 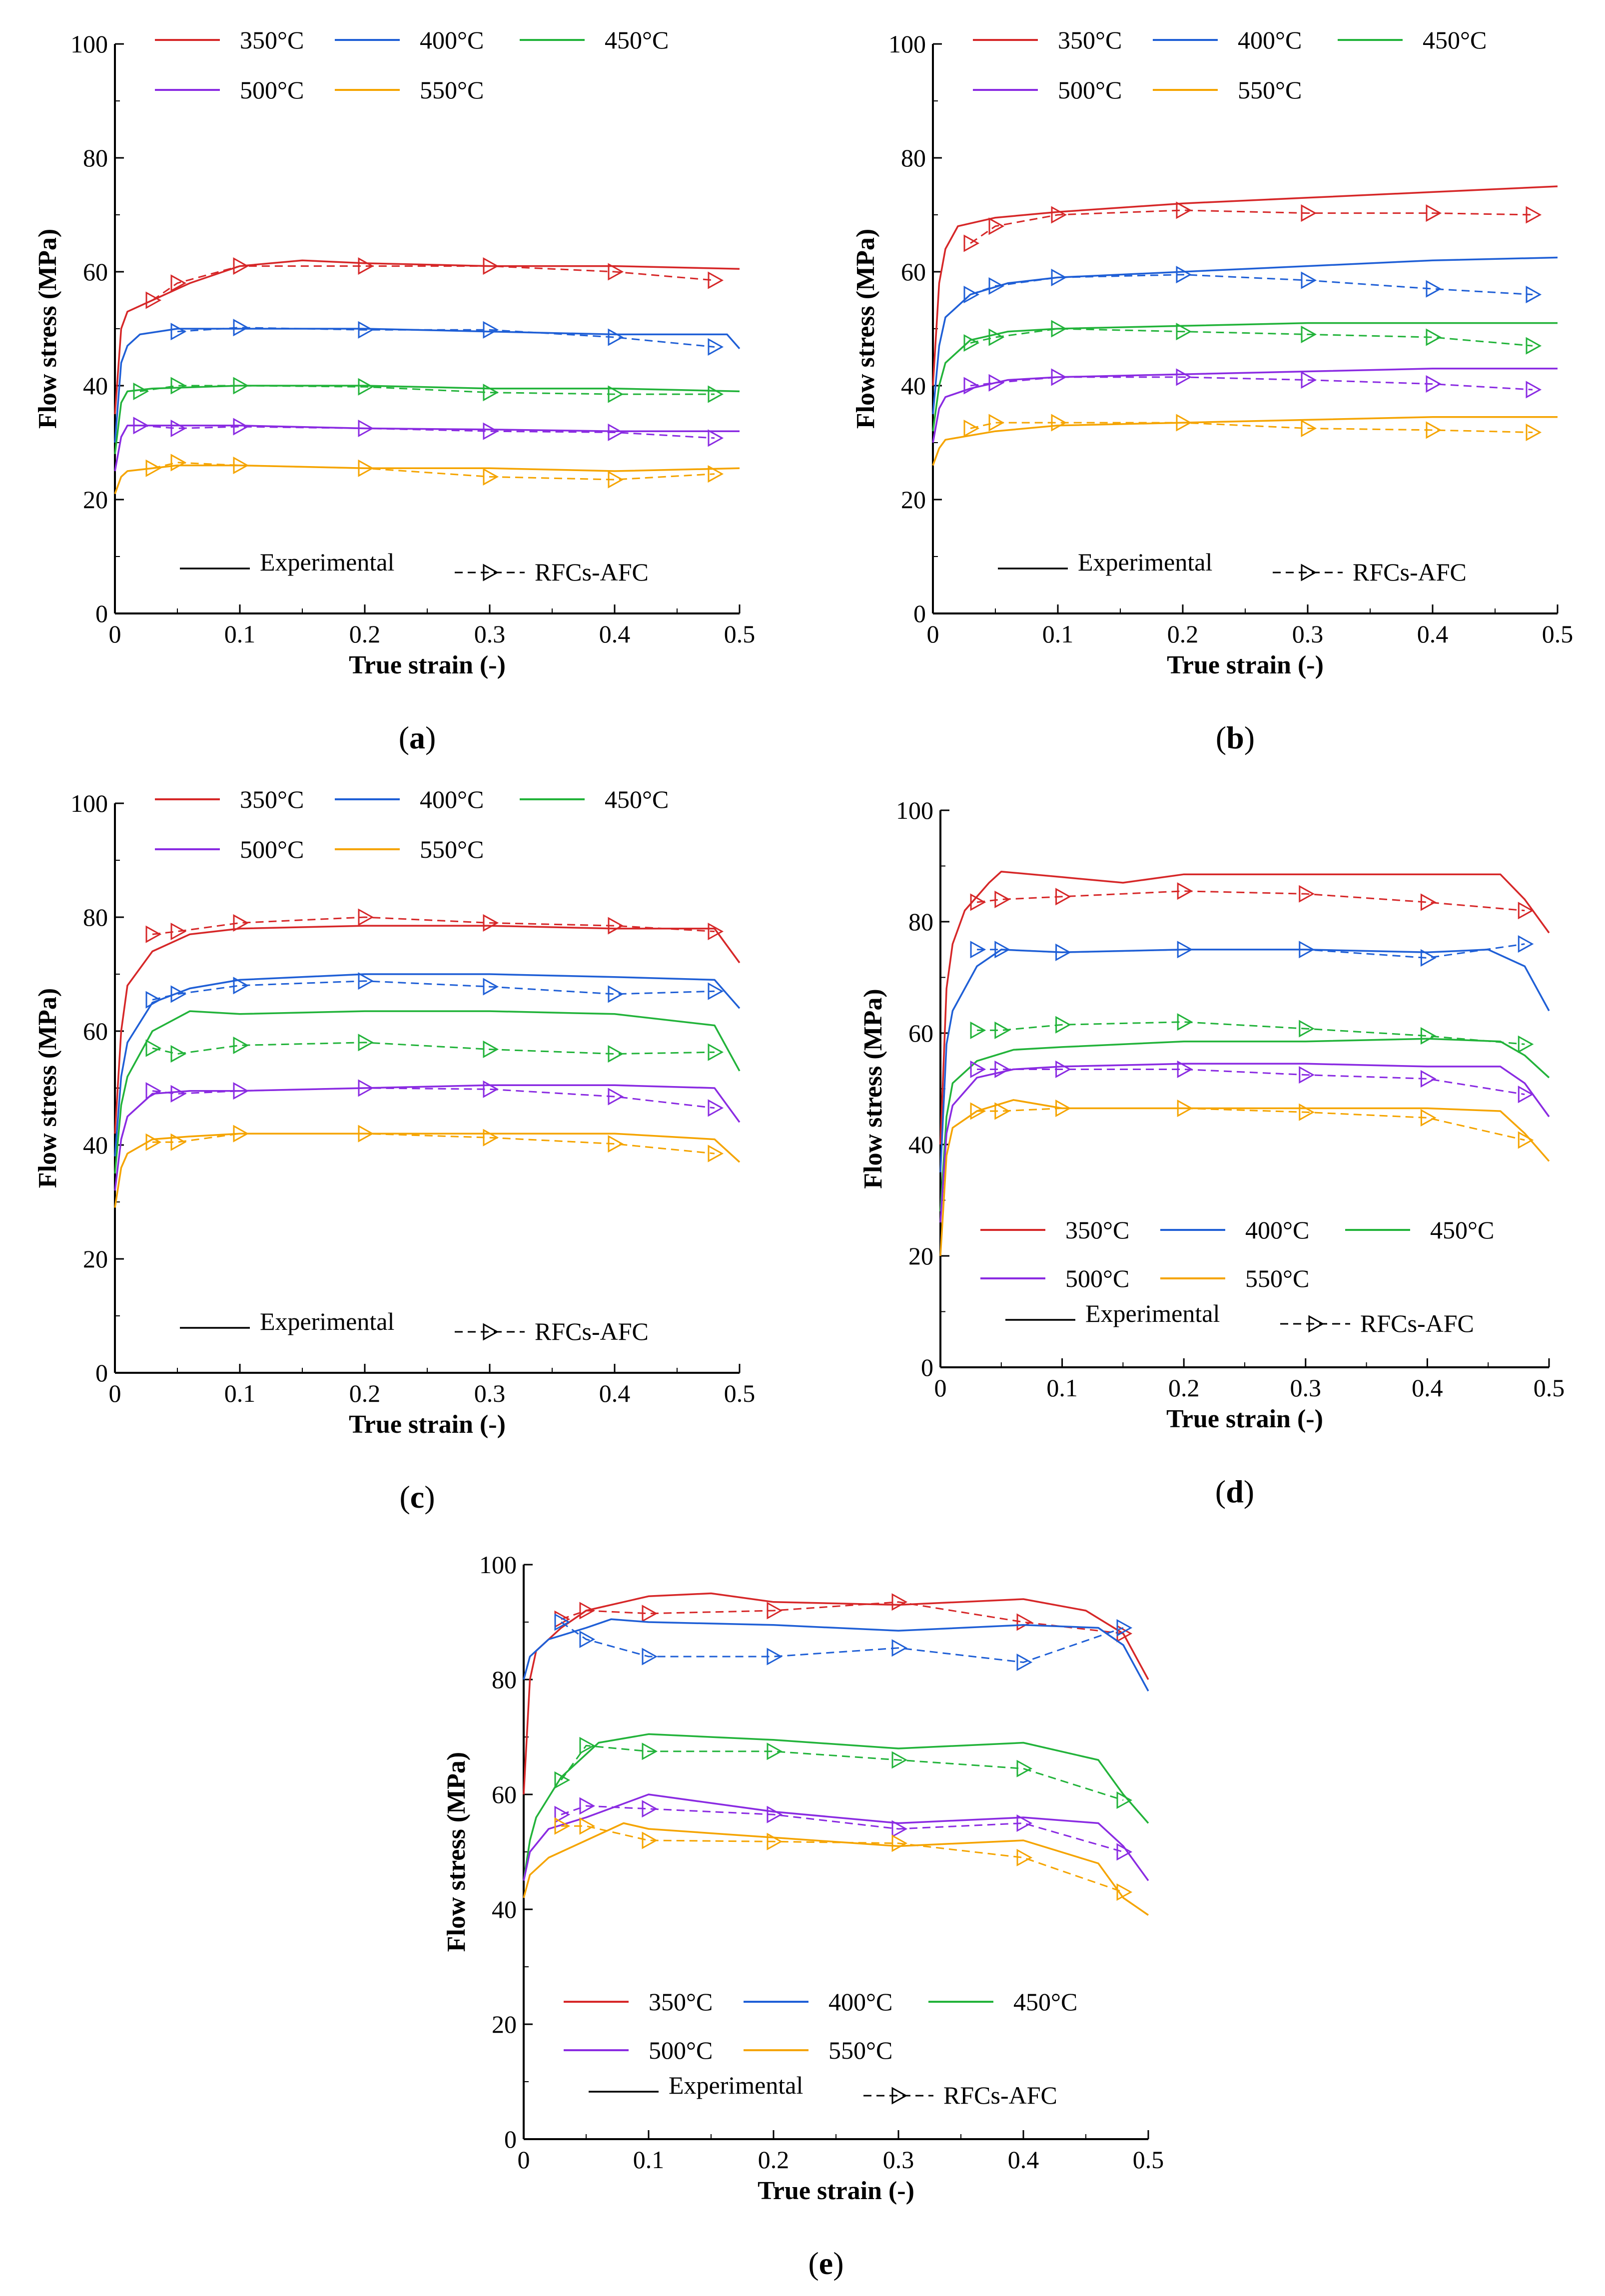 What do you see at coordinates (417, 1497) in the screenshot?
I see `panel-caption: (c)` at bounding box center [417, 1497].